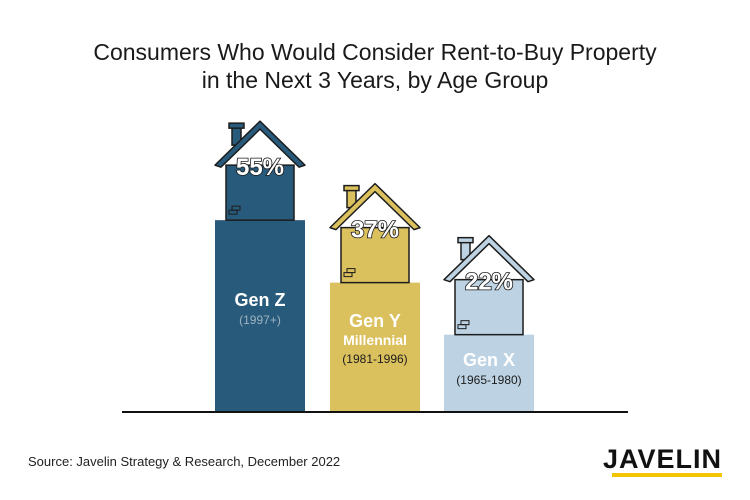 This screenshot has height=500, width=750. Describe the element at coordinates (260, 167) in the screenshot. I see `value-label: 55%` at that location.